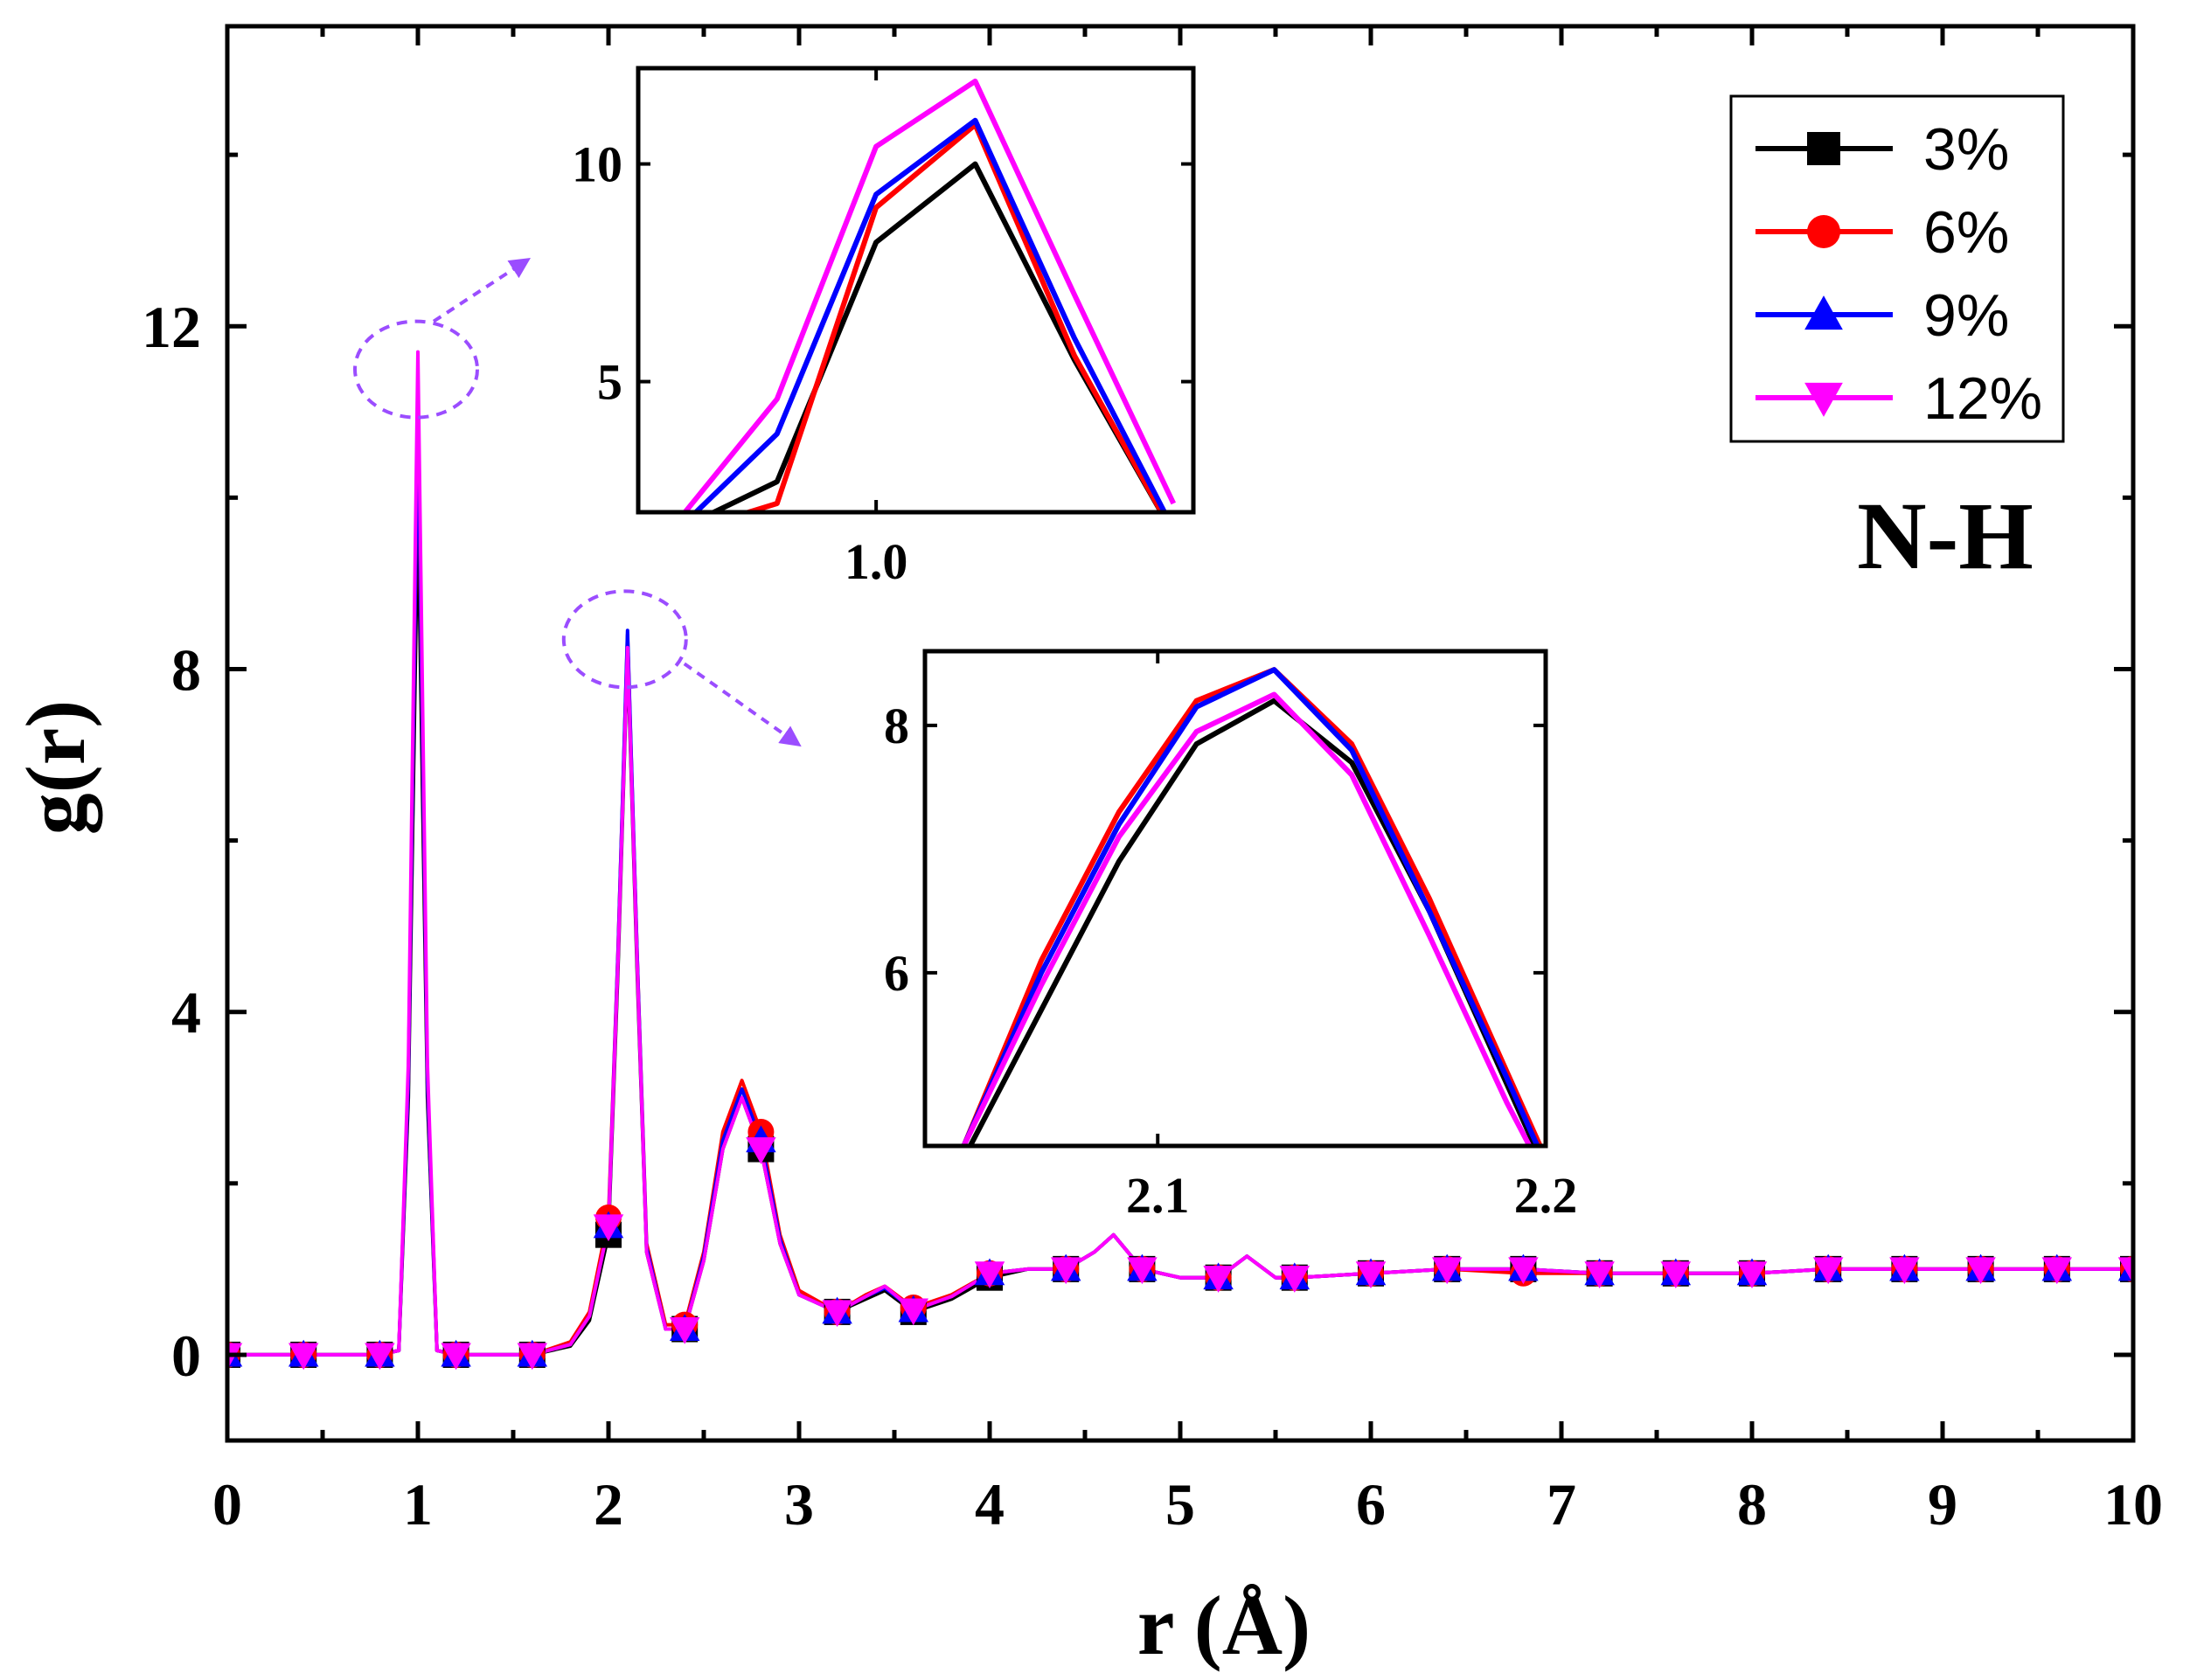  I want to click on x-tick-label: 9, so click(1942, 1504).